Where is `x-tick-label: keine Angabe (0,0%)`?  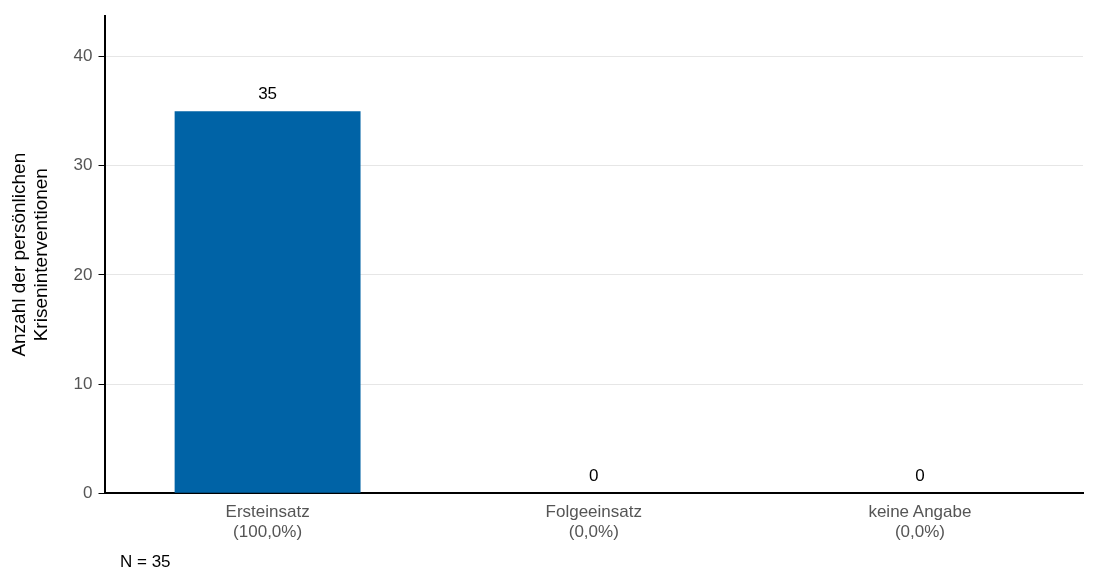
x-tick-label: keine Angabe (0,0%) is located at coordinates (920, 522).